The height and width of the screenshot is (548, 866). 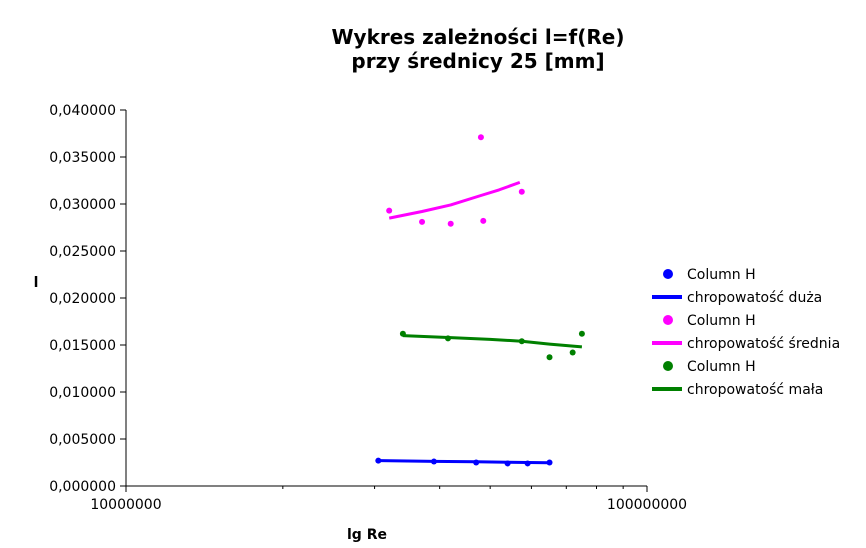 I want to click on y-axis-title: l, so click(x=36, y=283).